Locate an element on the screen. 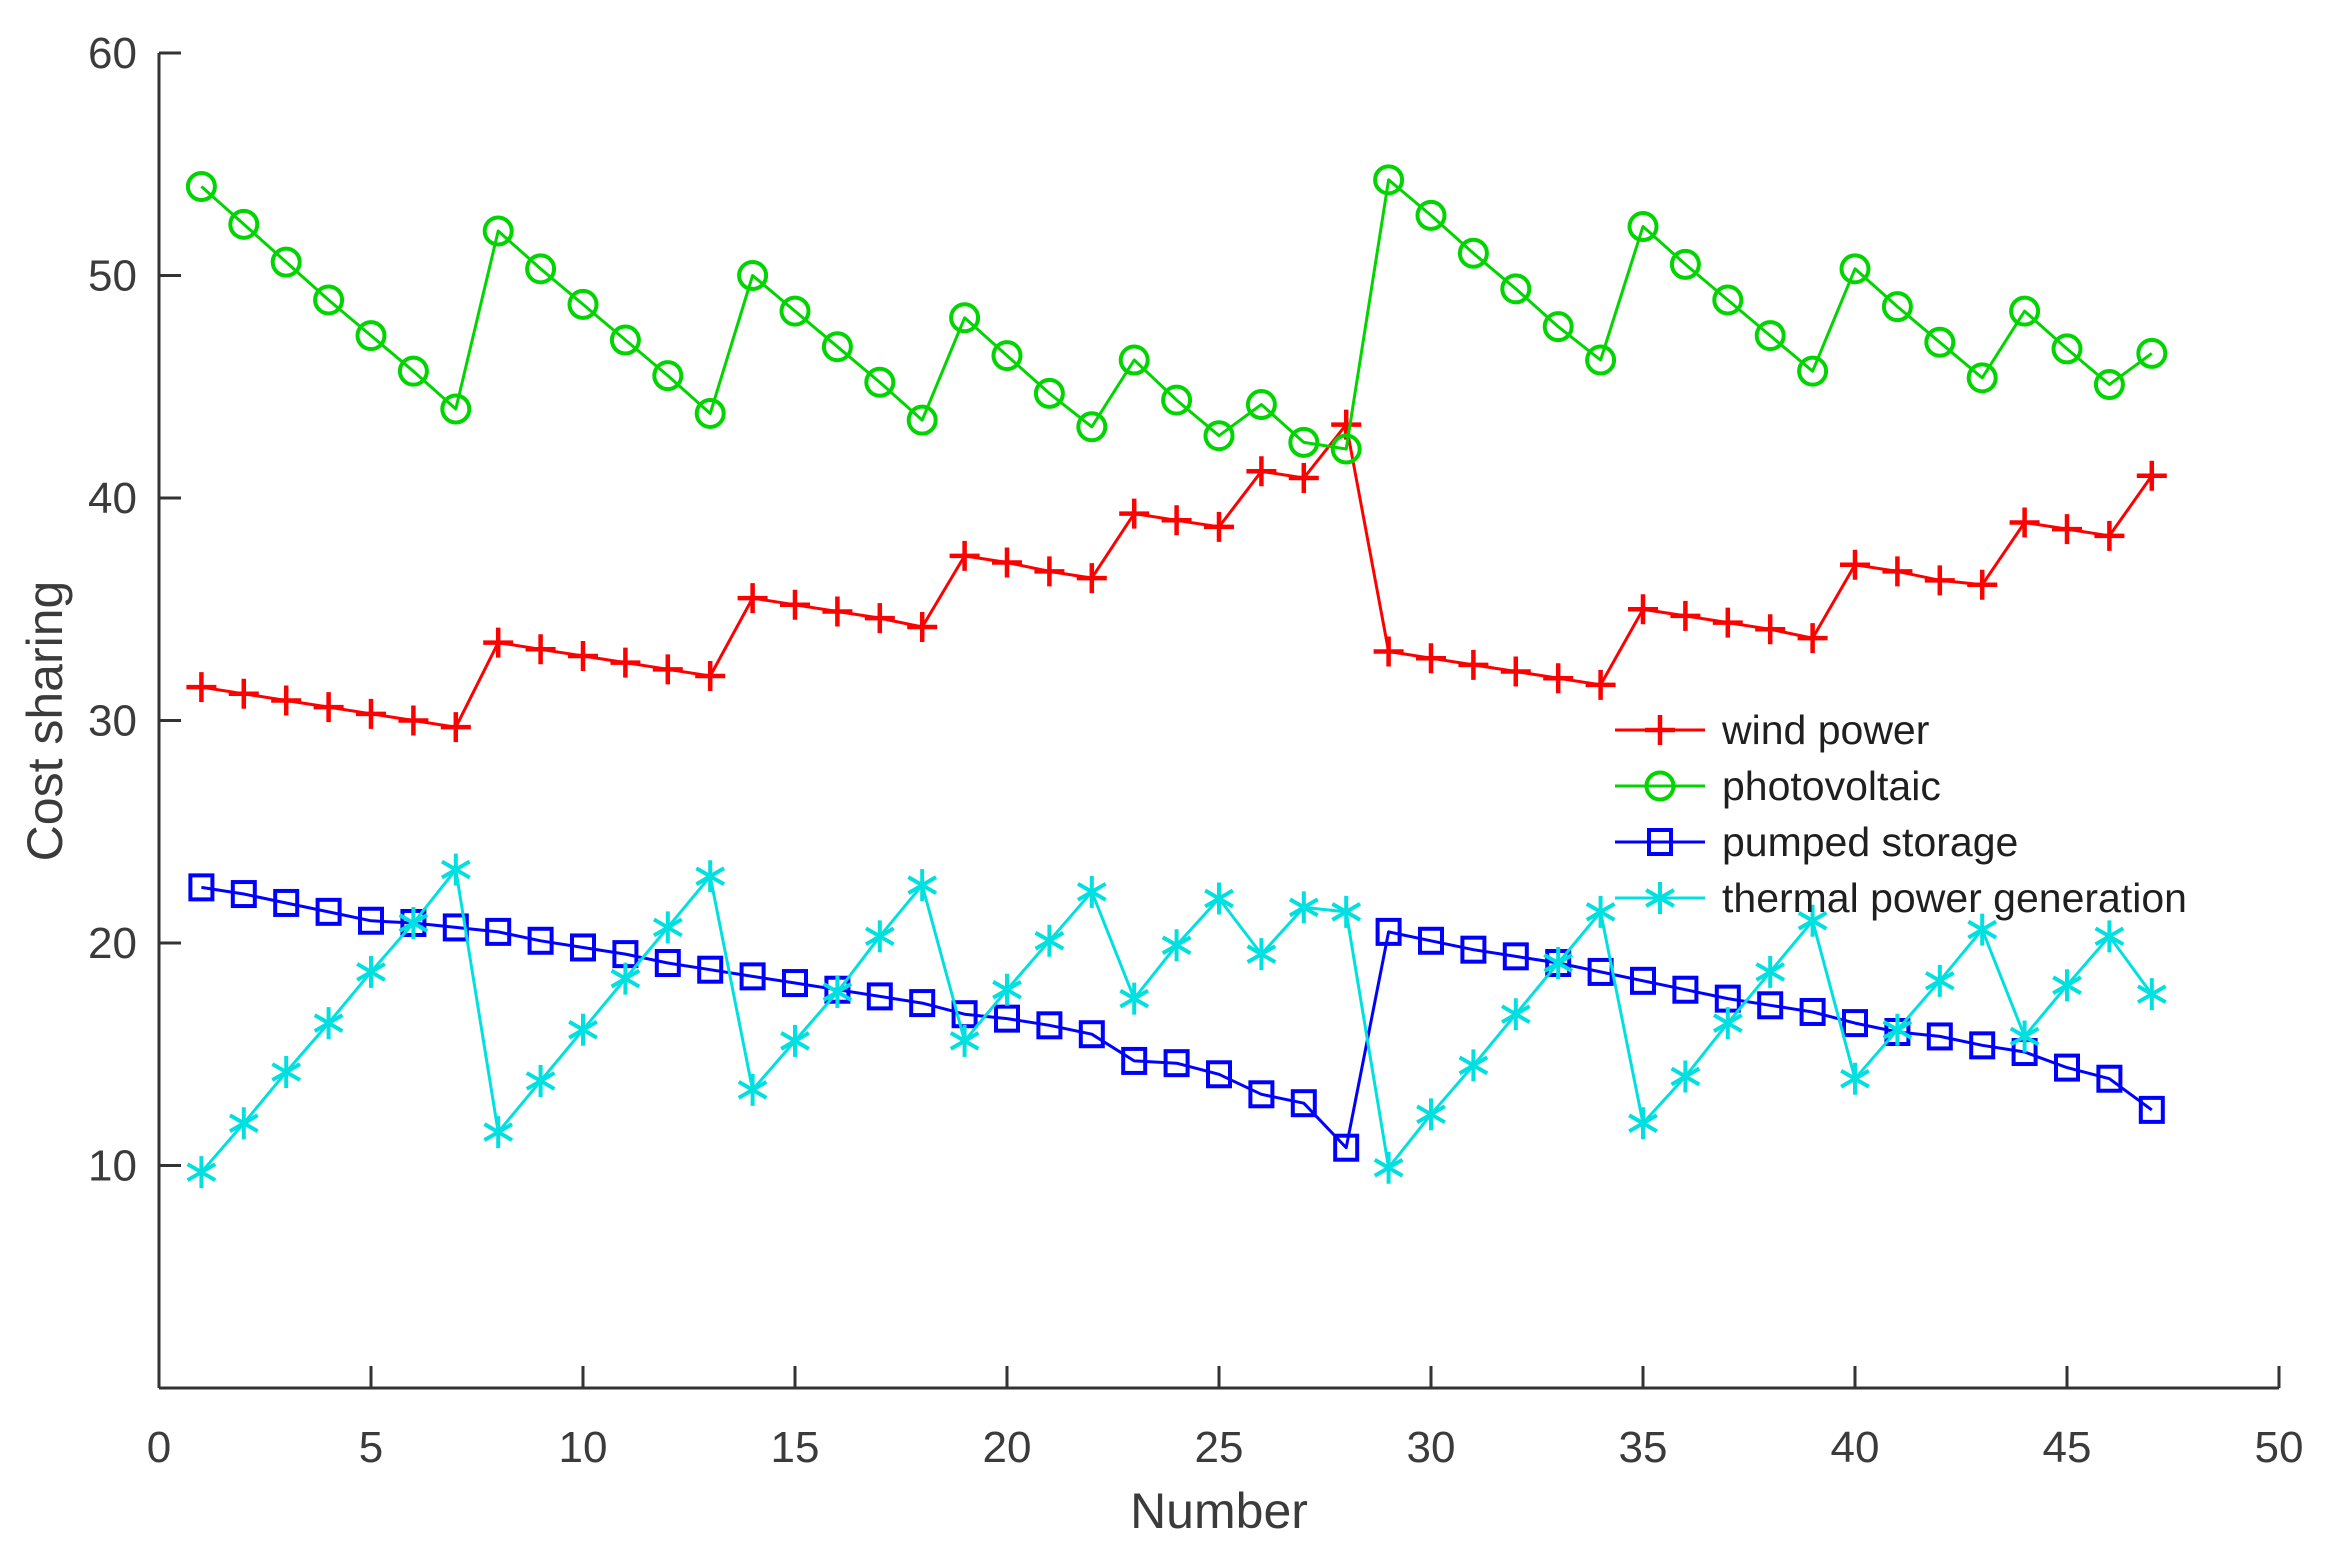  y-tick-label: 50 is located at coordinates (112, 276).